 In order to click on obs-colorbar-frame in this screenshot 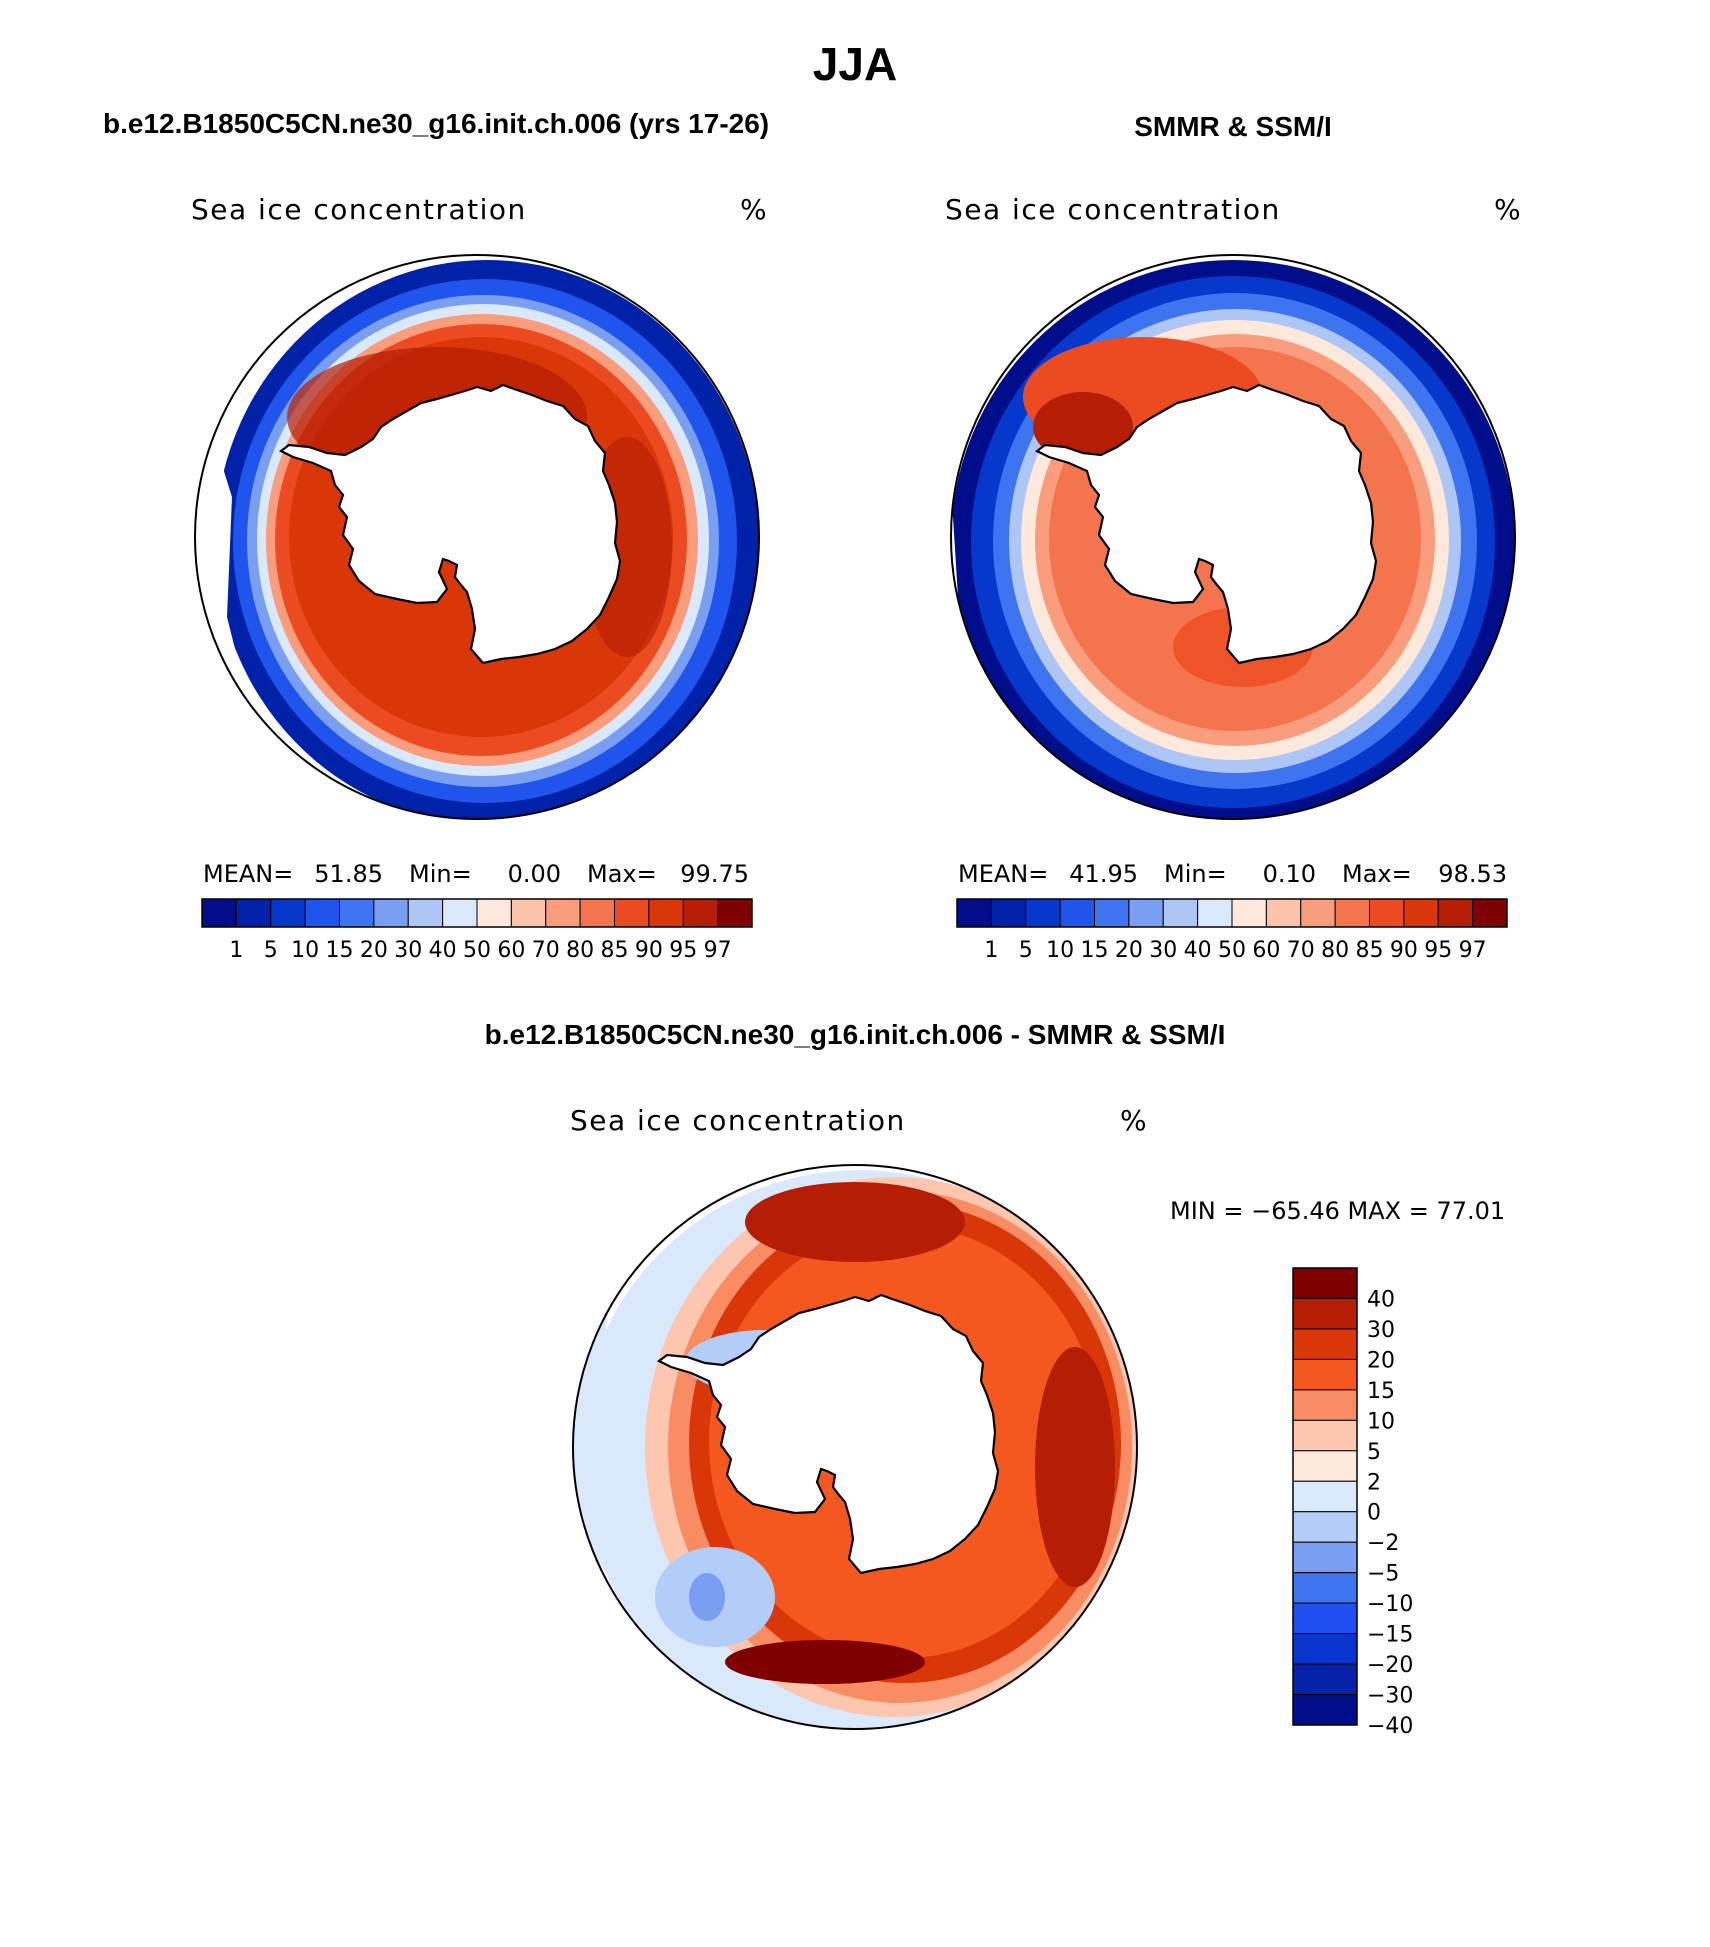, I will do `click(1232, 913)`.